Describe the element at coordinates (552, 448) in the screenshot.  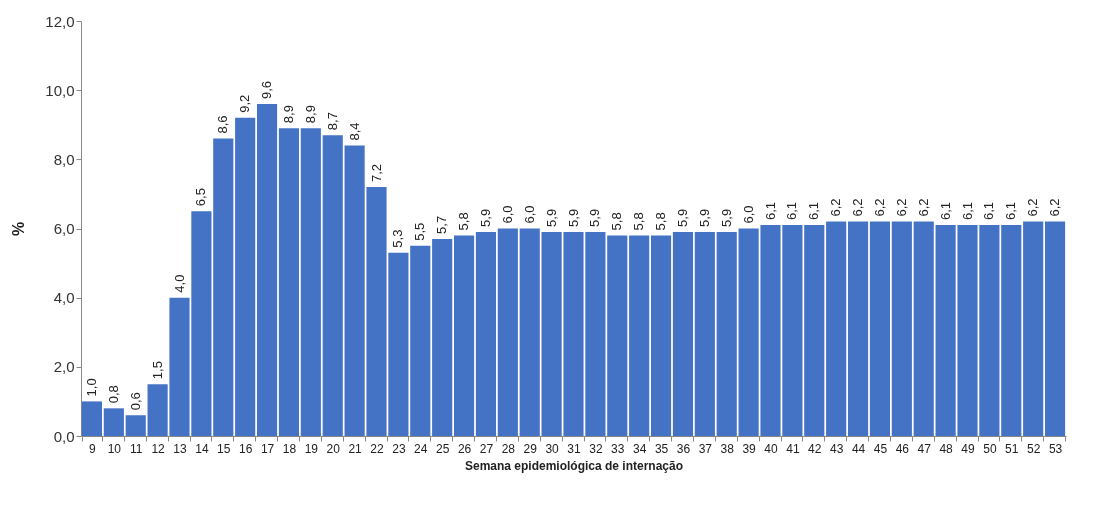
I see `x-tick-label: 30` at that location.